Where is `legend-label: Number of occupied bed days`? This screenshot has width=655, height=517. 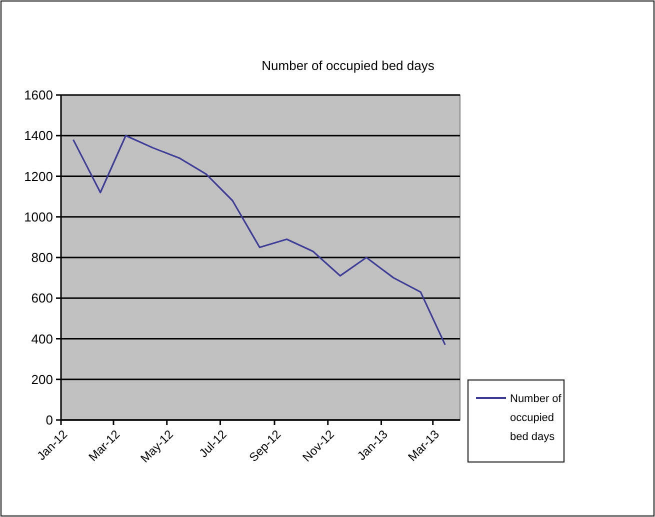
legend-label: Number of occupied bed days is located at coordinates (536, 418).